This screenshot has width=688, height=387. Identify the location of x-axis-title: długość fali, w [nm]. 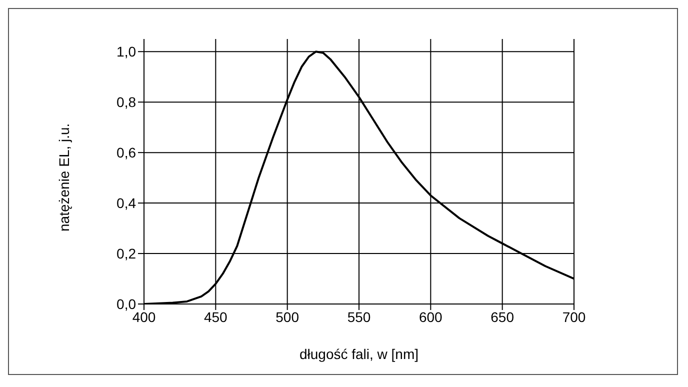
(359, 354).